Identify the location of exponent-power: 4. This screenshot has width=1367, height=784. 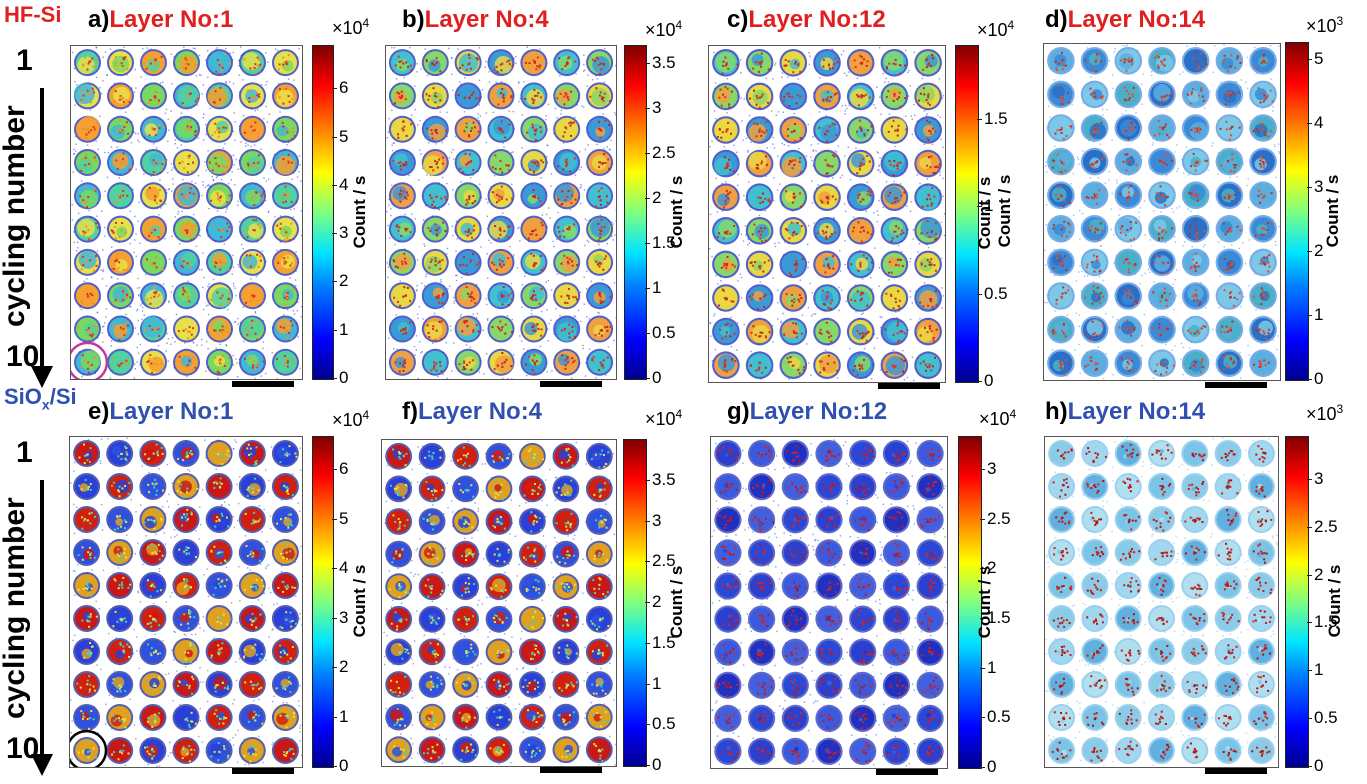
(366, 23).